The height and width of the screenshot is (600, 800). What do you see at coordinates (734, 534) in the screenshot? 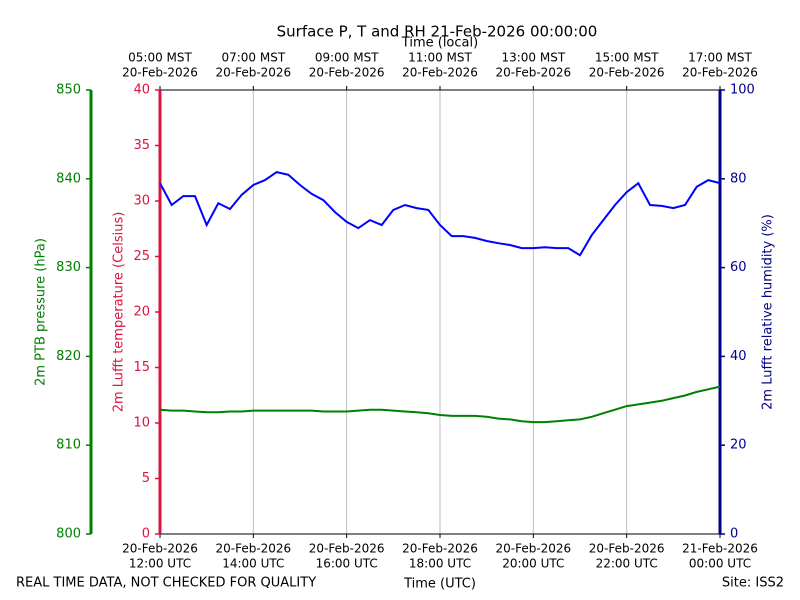
I see `y3-tick-label: 0` at bounding box center [734, 534].